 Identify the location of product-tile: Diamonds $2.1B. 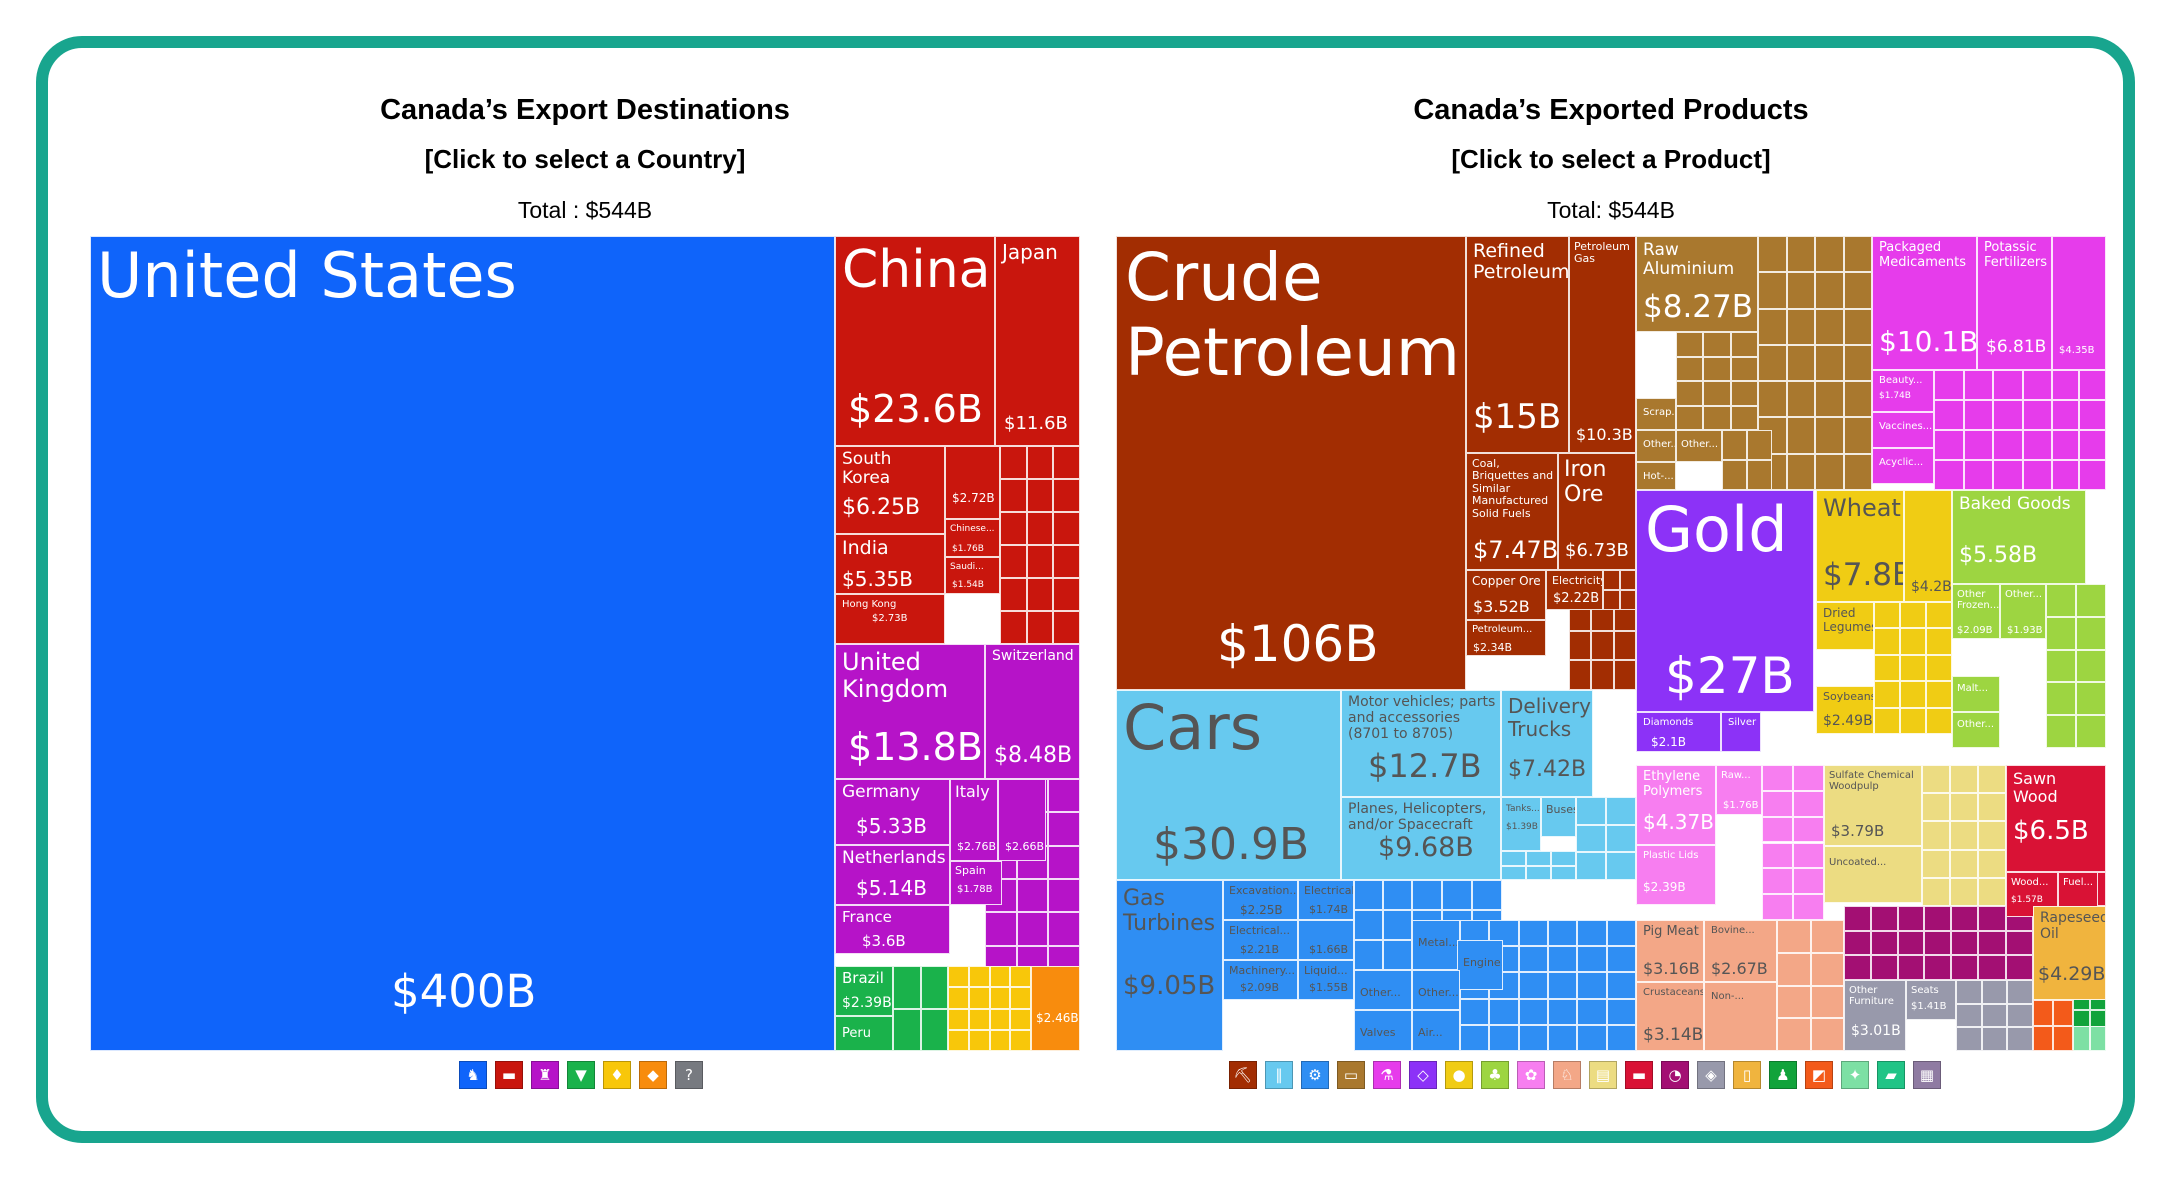
(1678, 732).